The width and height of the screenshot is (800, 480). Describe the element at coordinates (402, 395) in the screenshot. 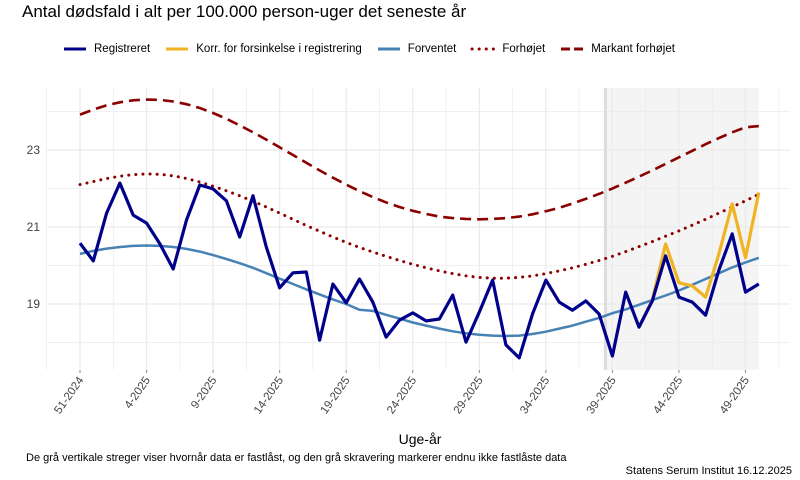

I see `x-tick-label: 24-2025` at that location.